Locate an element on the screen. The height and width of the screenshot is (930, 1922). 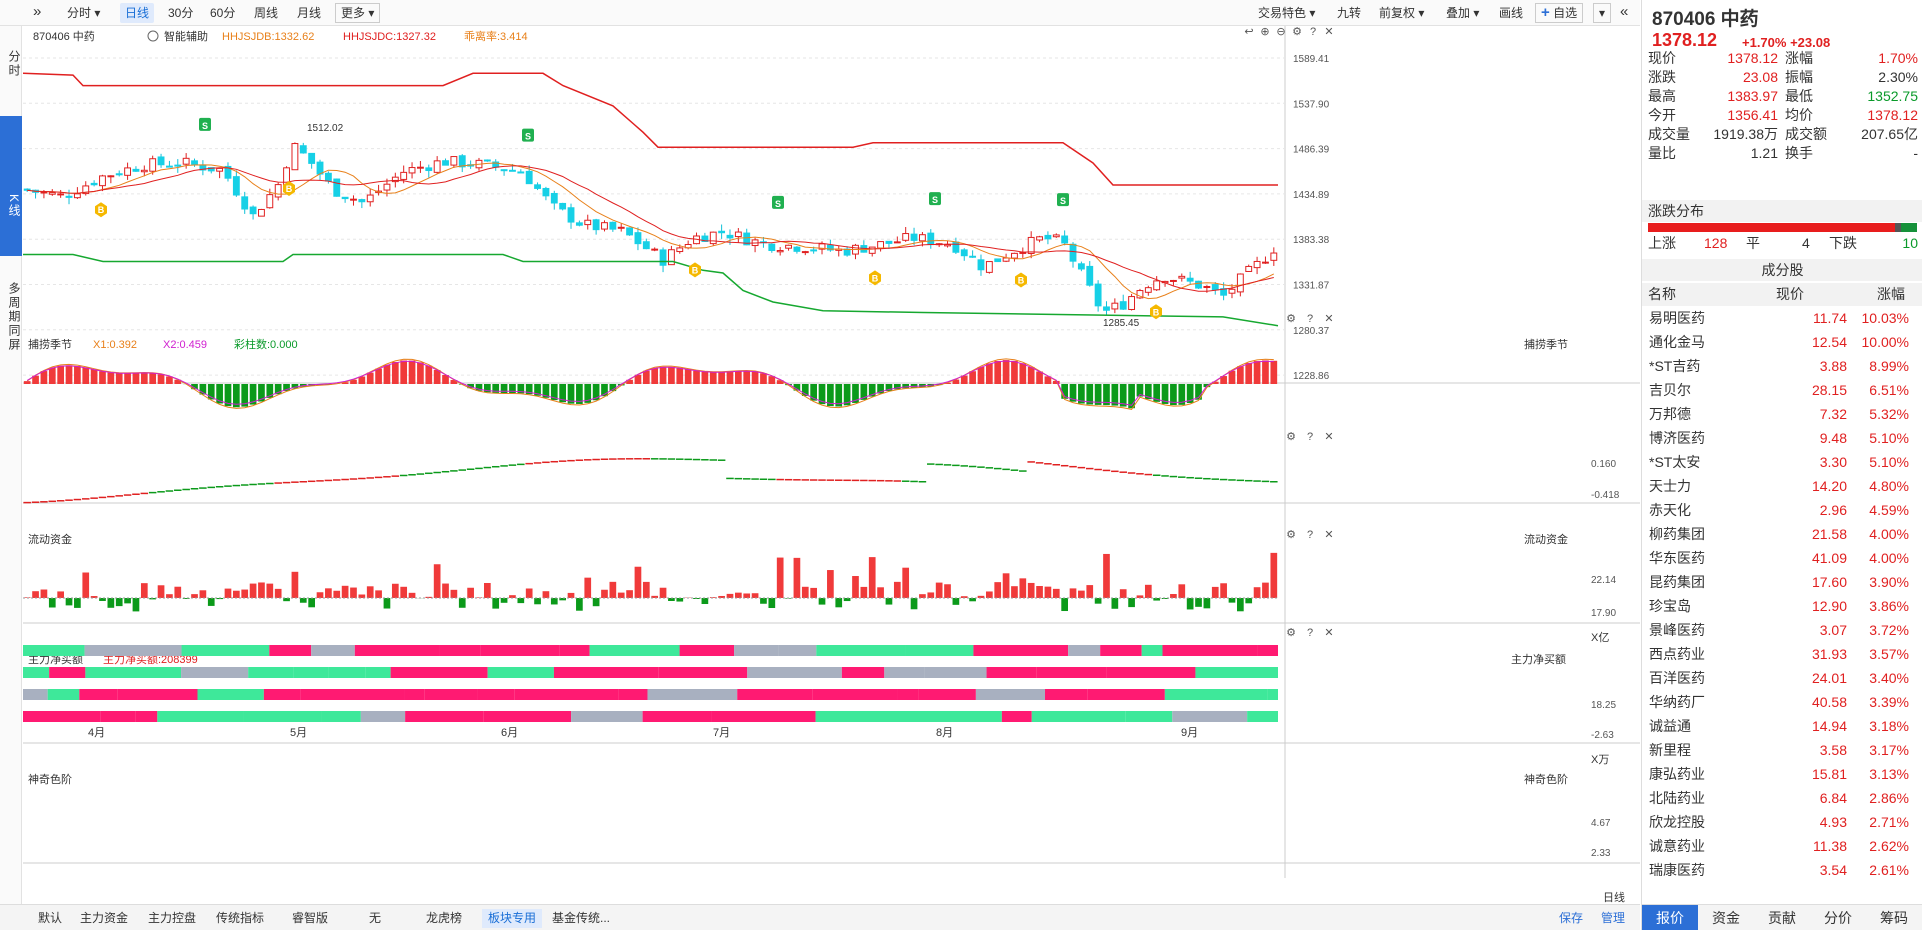
stock-change: 3.13% is located at coordinates (1889, 774).